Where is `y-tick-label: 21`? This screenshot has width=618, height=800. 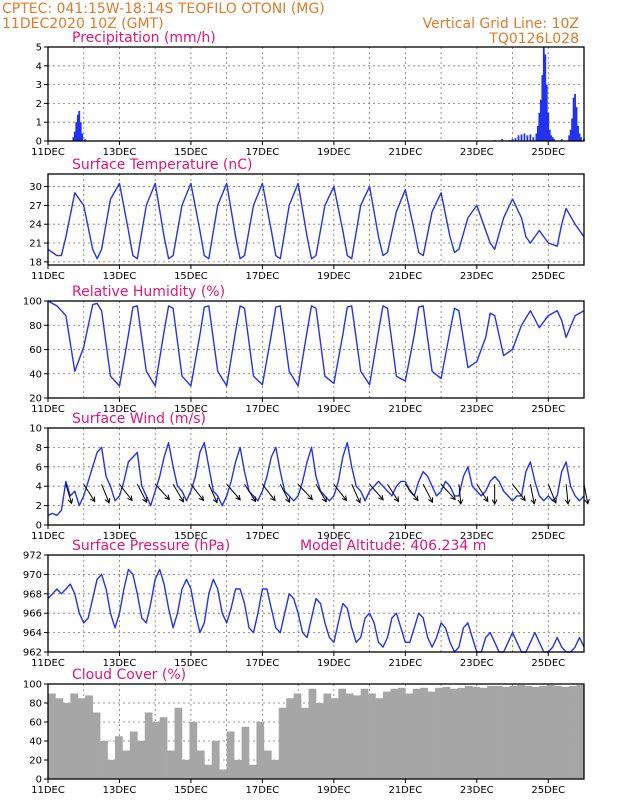
y-tick-label: 21 is located at coordinates (35, 244).